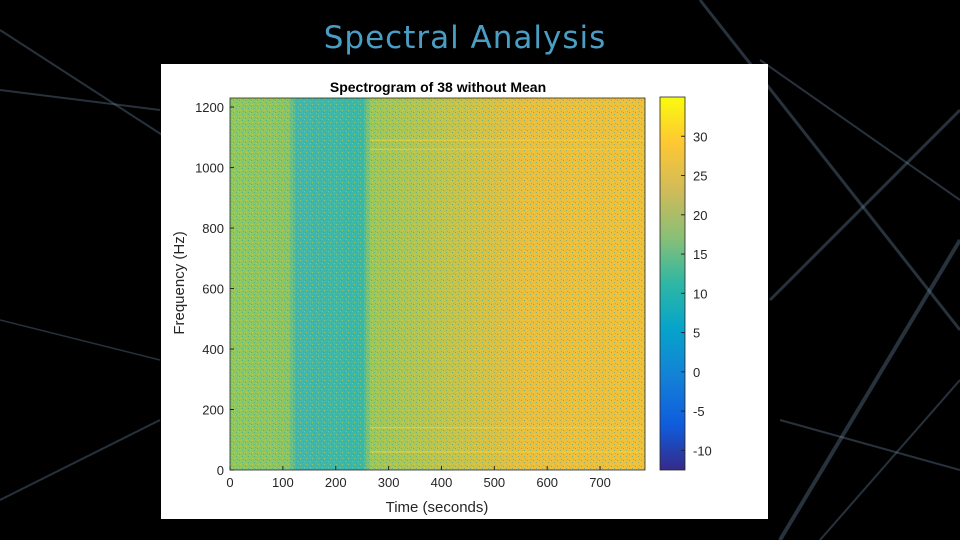 This screenshot has width=960, height=540. Describe the element at coordinates (336, 482) in the screenshot. I see `x-tick-label: 200` at that location.